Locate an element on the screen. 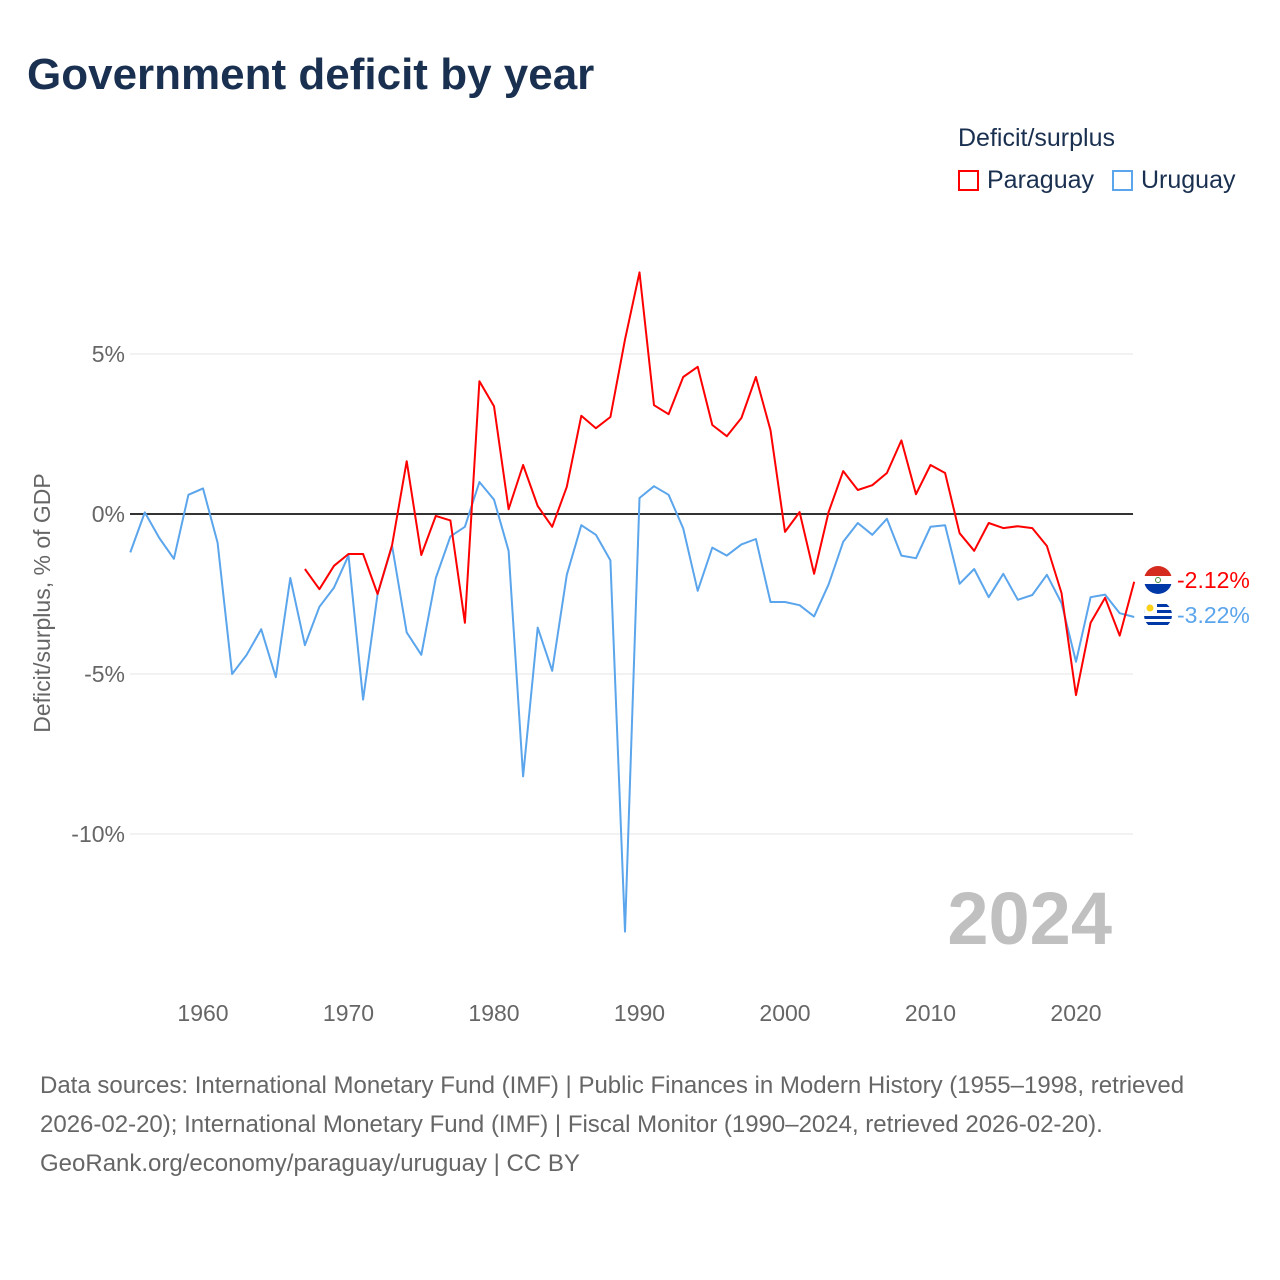 This screenshot has width=1280, height=1280. uruguay-end-label: -3.22% is located at coordinates (1213, 615).